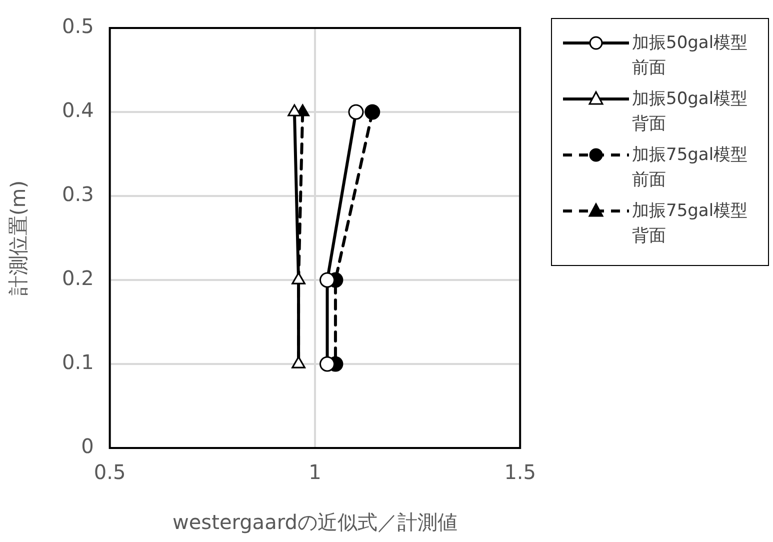  I want to click on x-axis-title: westergaardの近似式／計測値, so click(315, 522).